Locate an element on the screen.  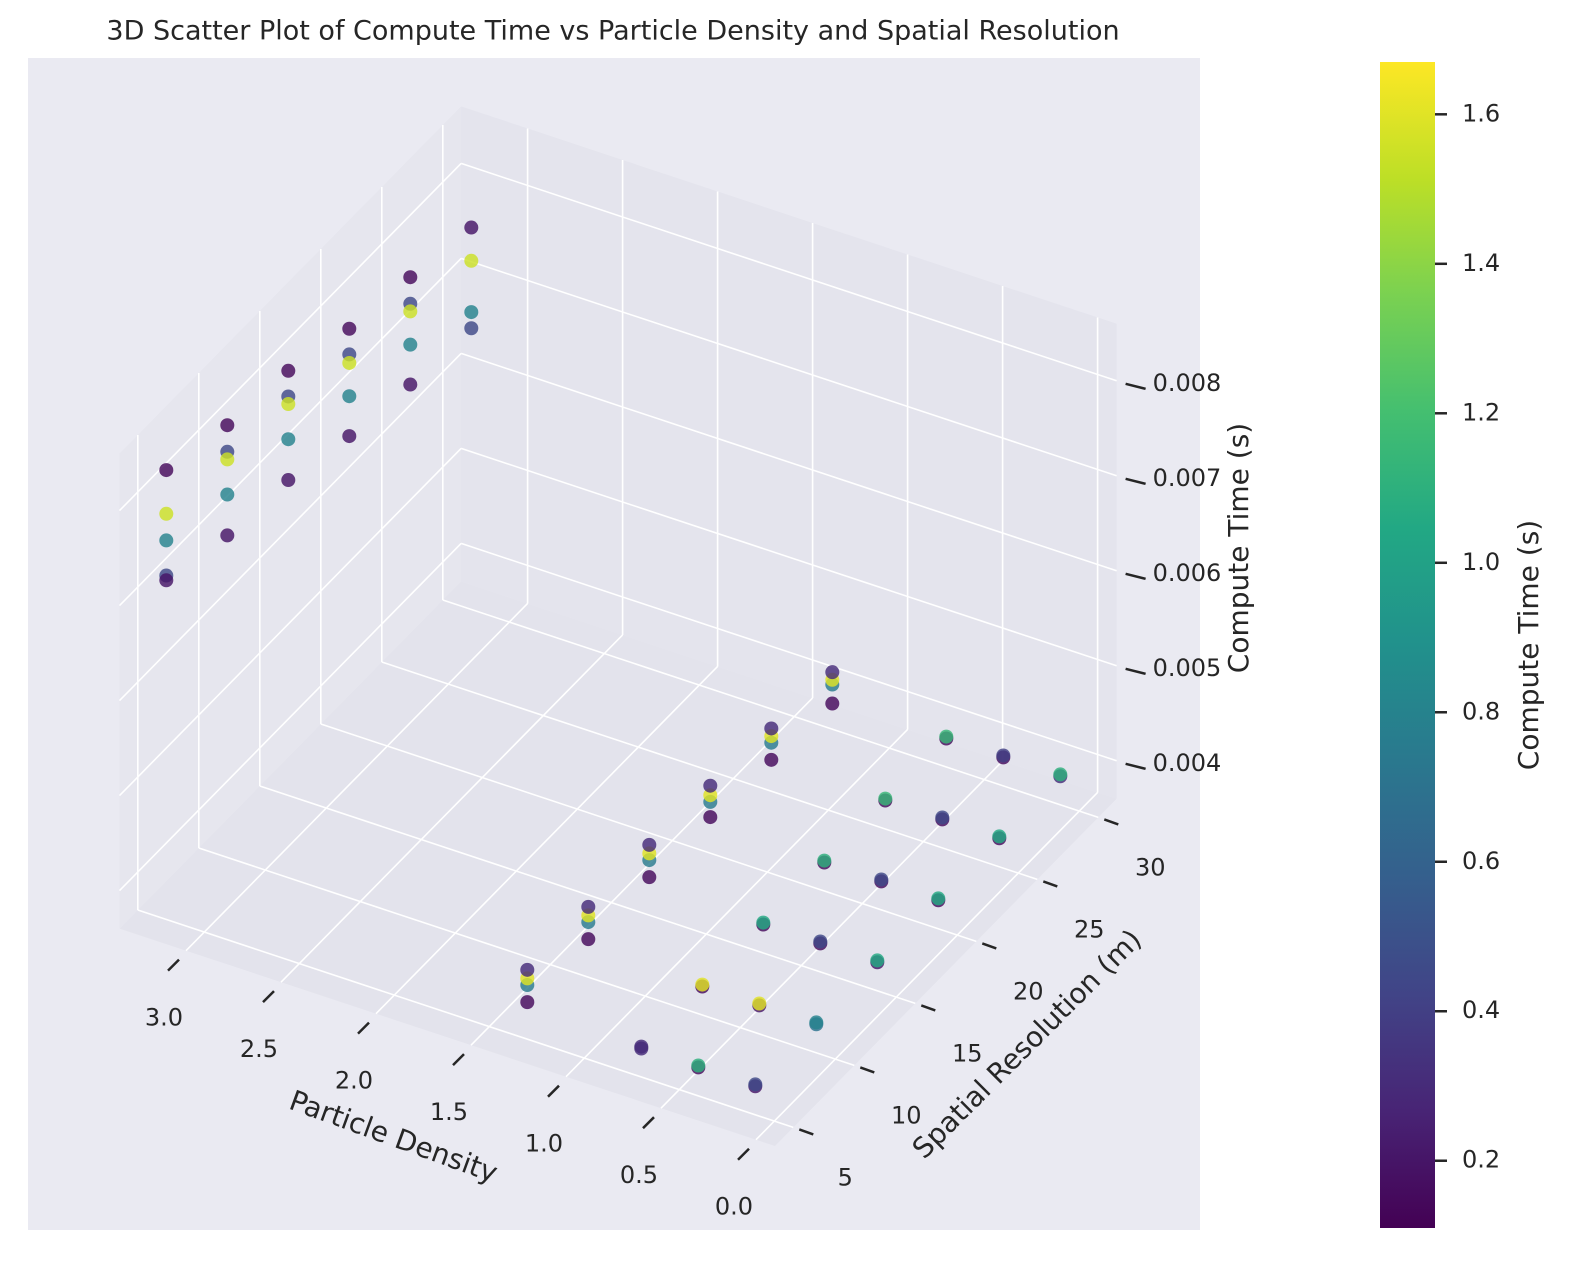
colorbar-tick-label: 1.4 is located at coordinates (1481, 263).